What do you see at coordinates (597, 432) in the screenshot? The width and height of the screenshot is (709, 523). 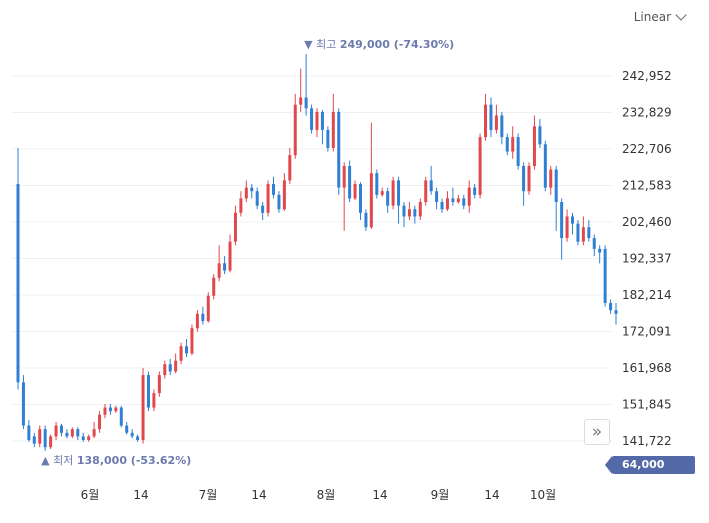 I see `scroll-latest-button: »` at bounding box center [597, 432].